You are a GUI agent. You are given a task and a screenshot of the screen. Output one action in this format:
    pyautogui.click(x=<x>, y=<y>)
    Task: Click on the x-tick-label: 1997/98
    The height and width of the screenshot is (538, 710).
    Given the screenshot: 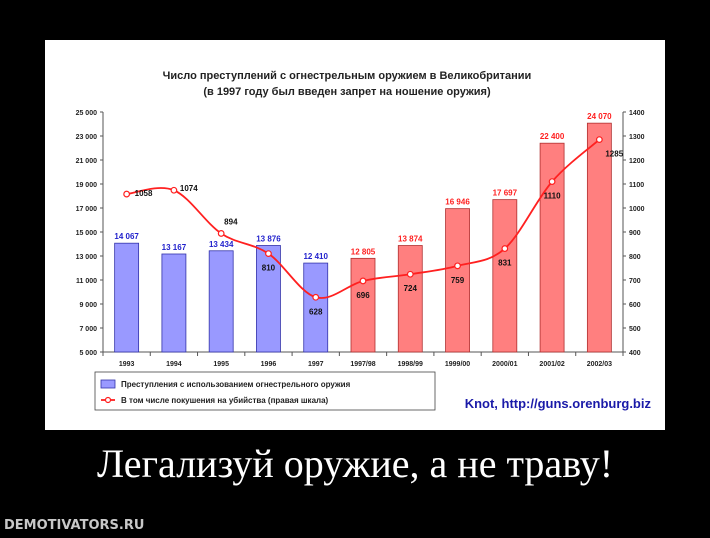 What is the action you would take?
    pyautogui.click(x=362, y=364)
    